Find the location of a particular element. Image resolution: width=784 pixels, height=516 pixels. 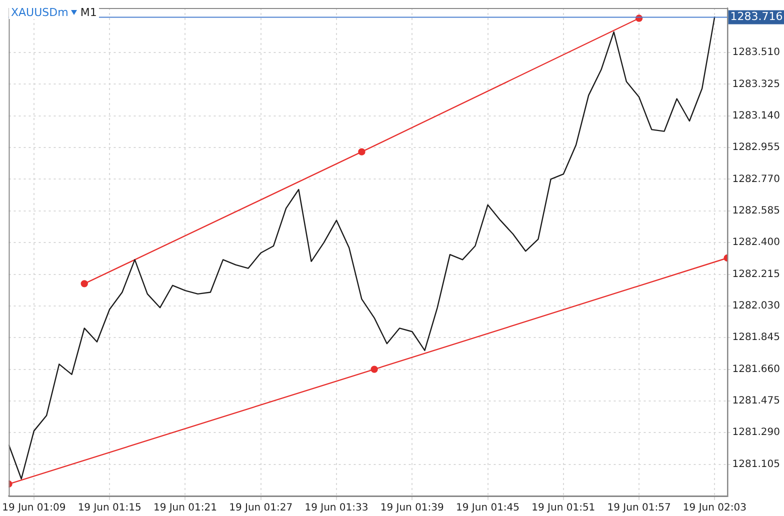

y-tick-label: 1283.140 is located at coordinates (756, 116).